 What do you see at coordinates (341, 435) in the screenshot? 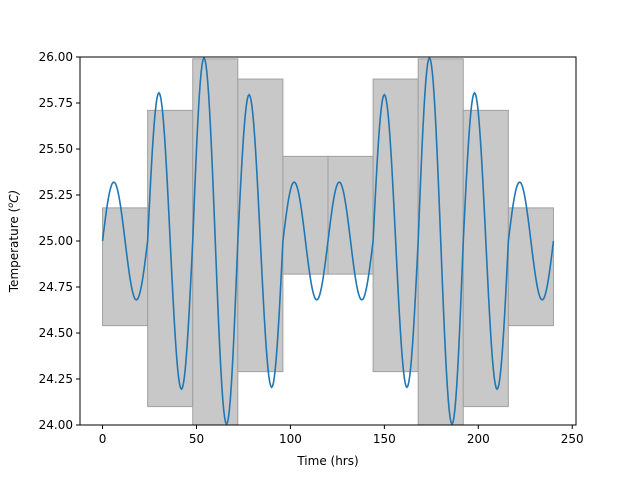
I see `x-axis: 0 50 100 150 200 250` at bounding box center [341, 435].